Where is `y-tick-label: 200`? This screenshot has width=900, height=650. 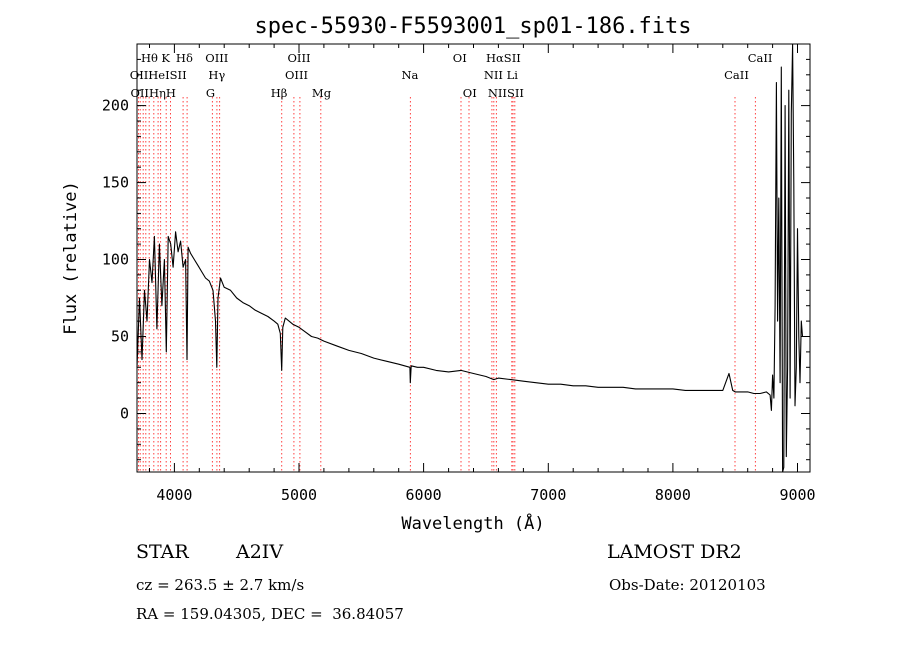
y-tick-label: 200 is located at coordinates (115, 106).